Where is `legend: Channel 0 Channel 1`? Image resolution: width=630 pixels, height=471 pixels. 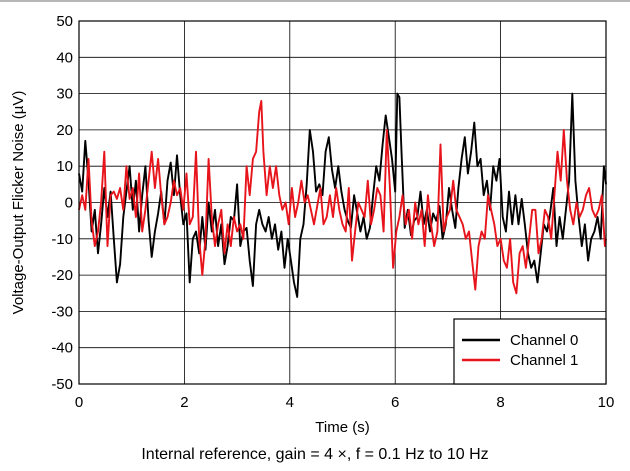 legend: Channel 0 Channel 1 is located at coordinates (530, 351).